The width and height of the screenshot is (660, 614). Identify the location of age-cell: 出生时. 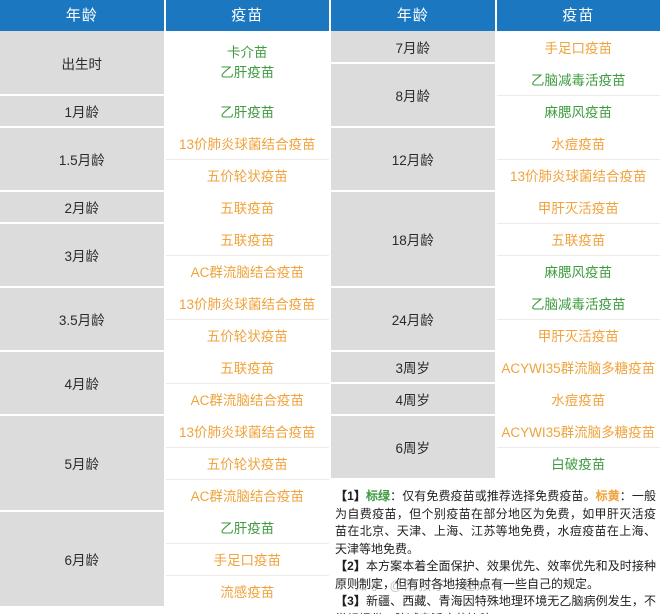
(83, 63).